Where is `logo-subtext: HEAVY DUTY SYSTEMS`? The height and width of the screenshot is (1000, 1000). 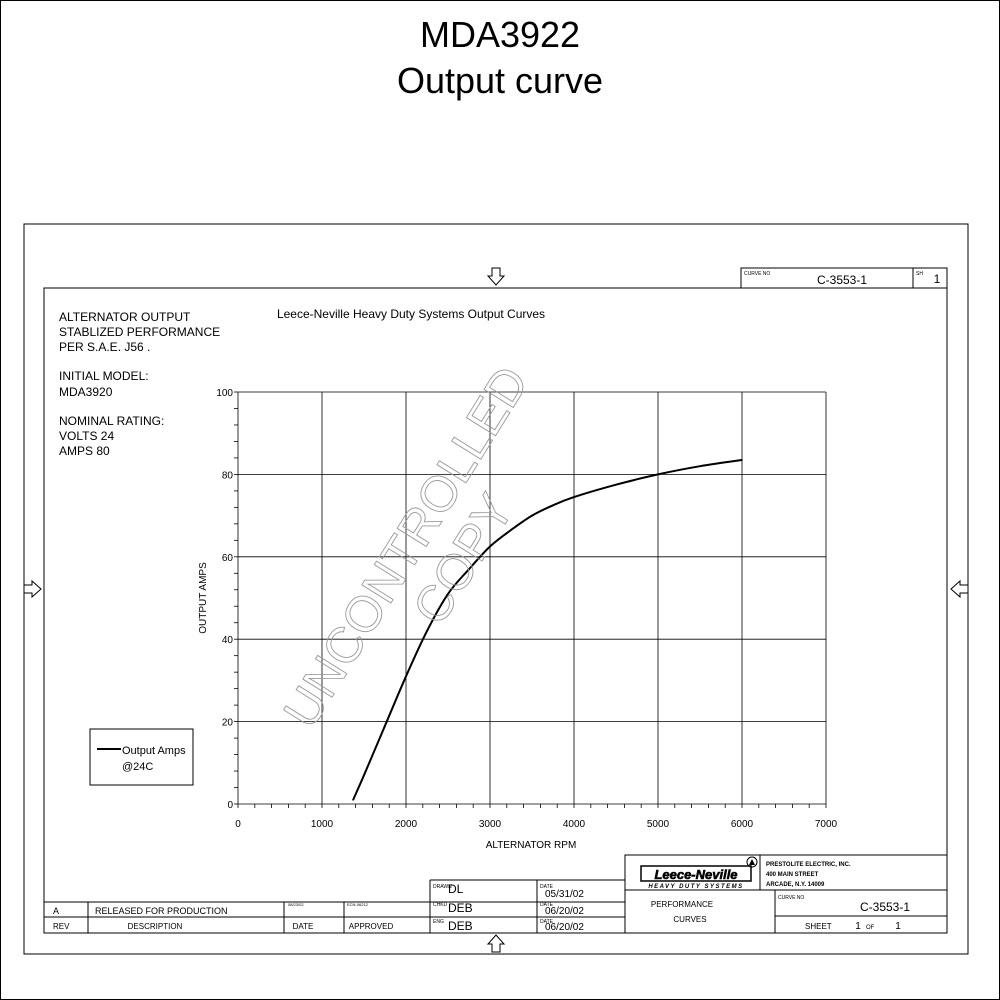 logo-subtext: HEAVY DUTY SYSTEMS is located at coordinates (695, 887).